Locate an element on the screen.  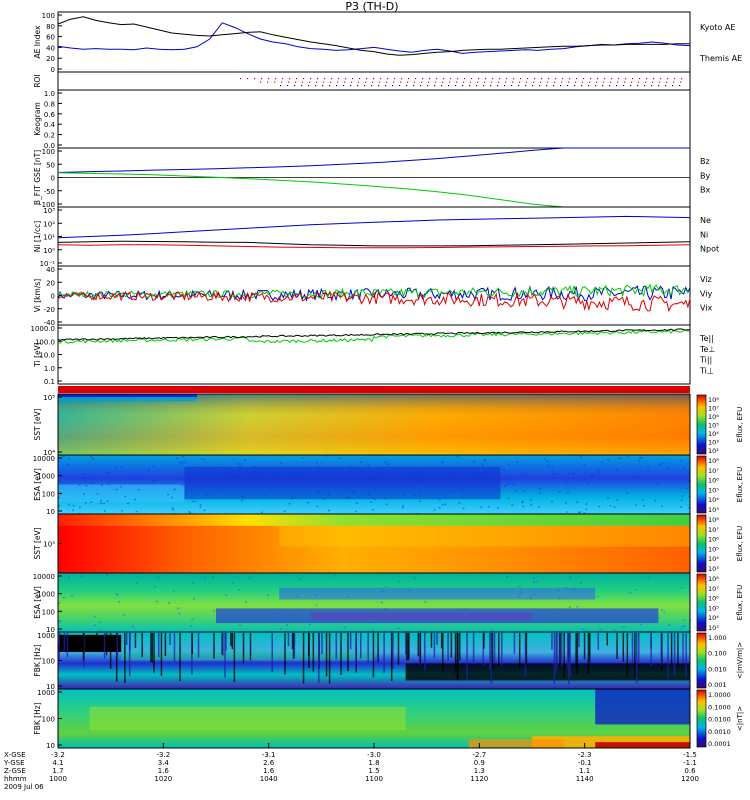
velocity-ytick: -40 is located at coordinates (49, 323).